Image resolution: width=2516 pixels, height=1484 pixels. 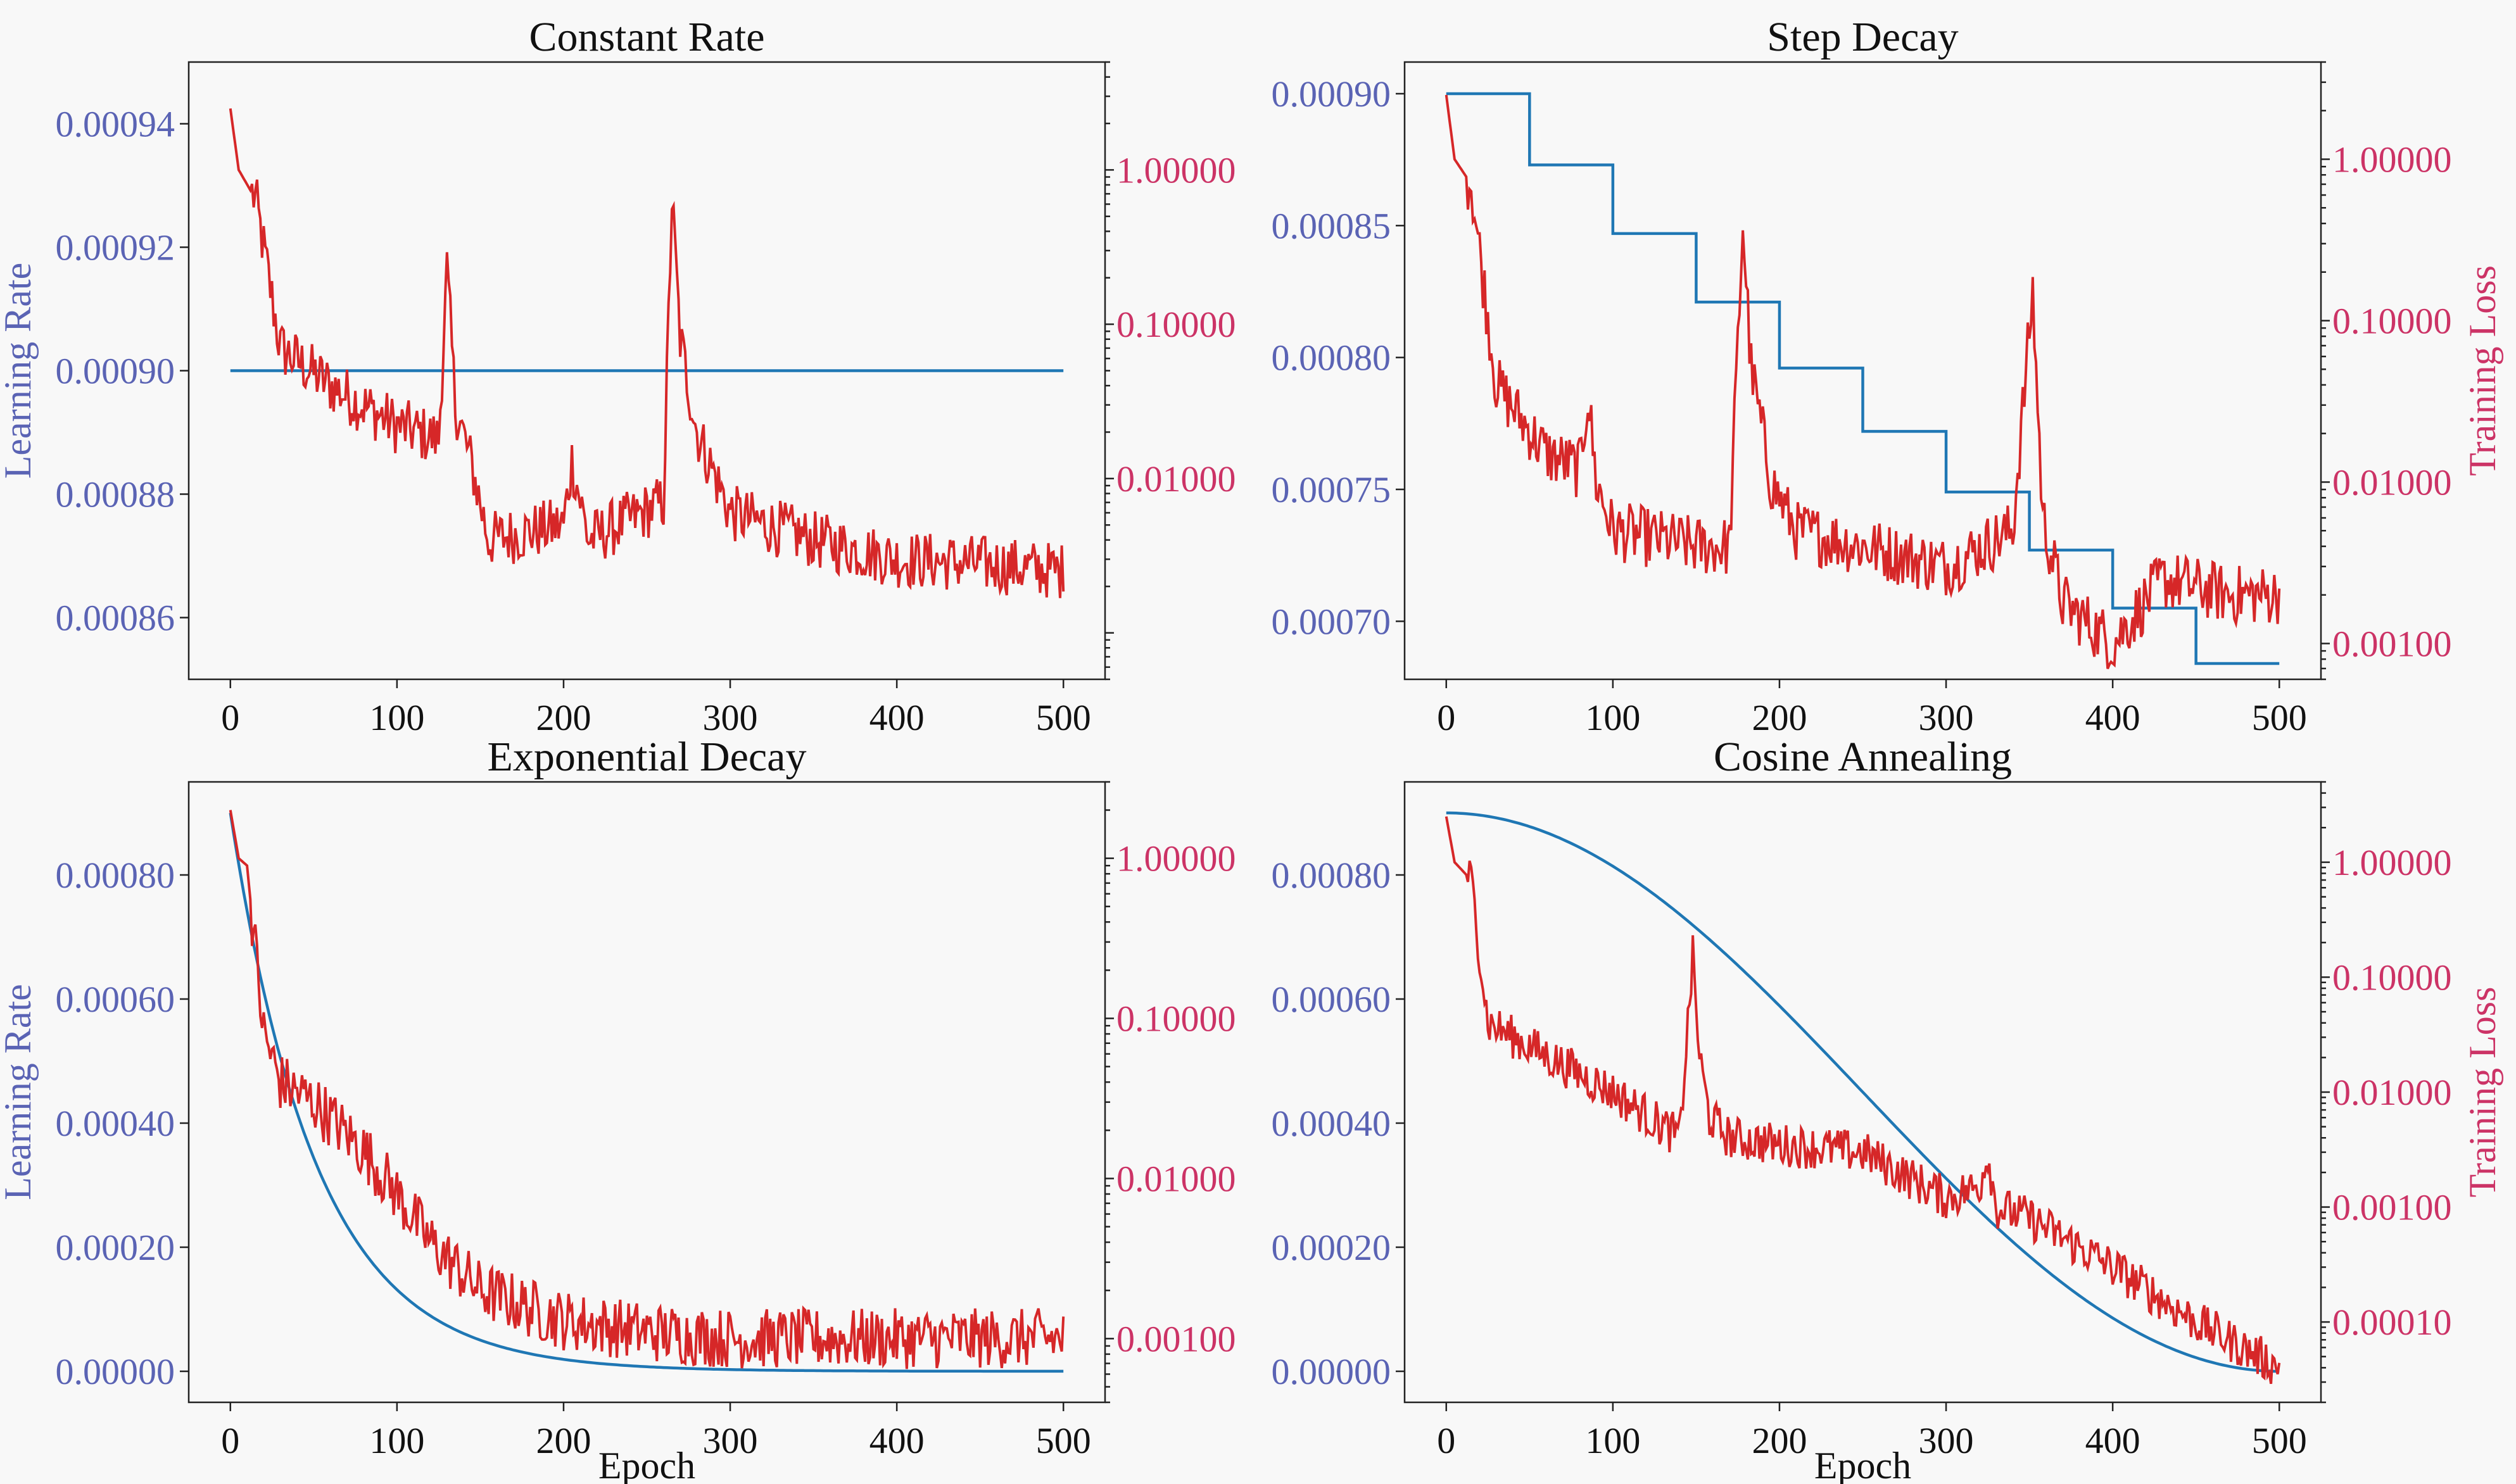 What do you see at coordinates (115, 247) in the screenshot?
I see `y-tick-label: 0.00092` at bounding box center [115, 247].